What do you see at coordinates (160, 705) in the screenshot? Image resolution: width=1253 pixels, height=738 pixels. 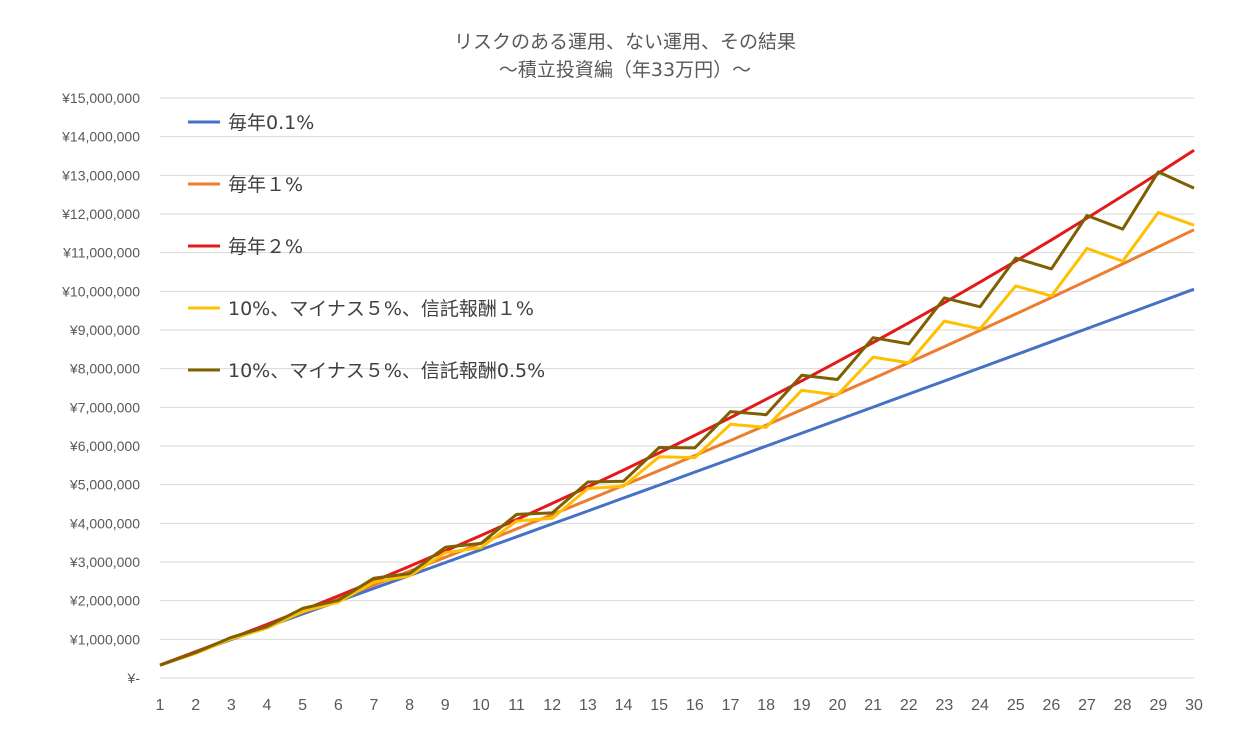 I see `x-tick-label: 1` at bounding box center [160, 705].